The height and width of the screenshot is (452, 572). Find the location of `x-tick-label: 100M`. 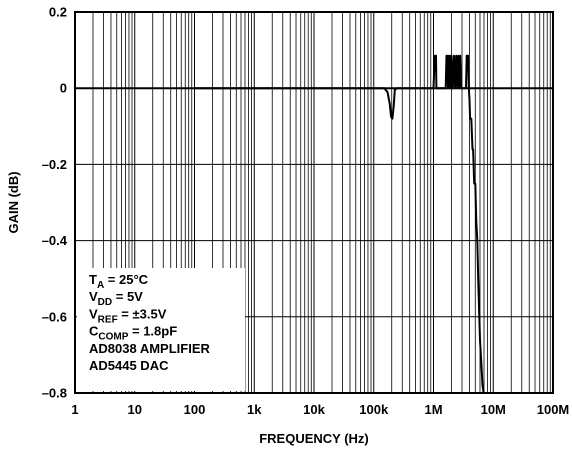

x-tick-label: 100M is located at coordinates (553, 409).